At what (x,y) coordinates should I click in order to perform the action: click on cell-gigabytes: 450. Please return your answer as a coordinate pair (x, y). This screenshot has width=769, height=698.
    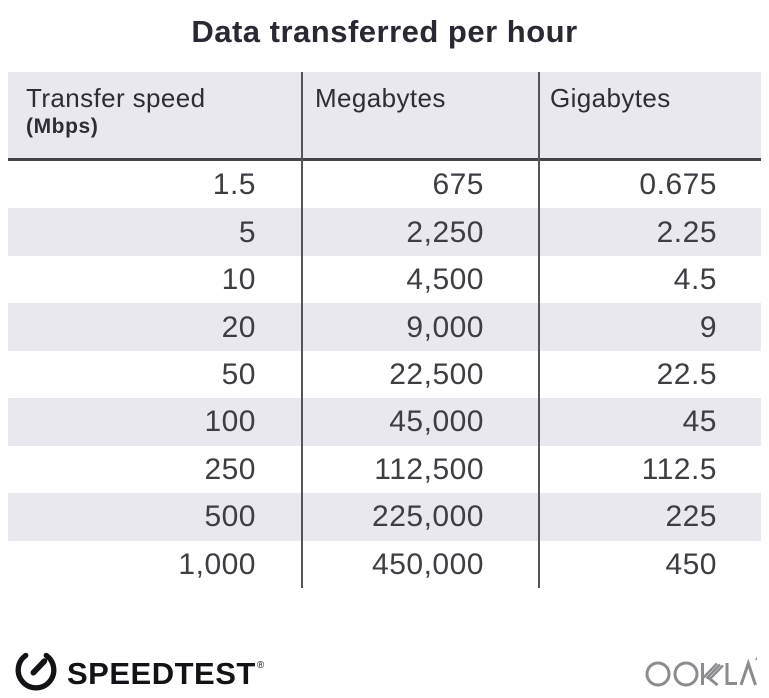
    Looking at the image, I should click on (691, 564).